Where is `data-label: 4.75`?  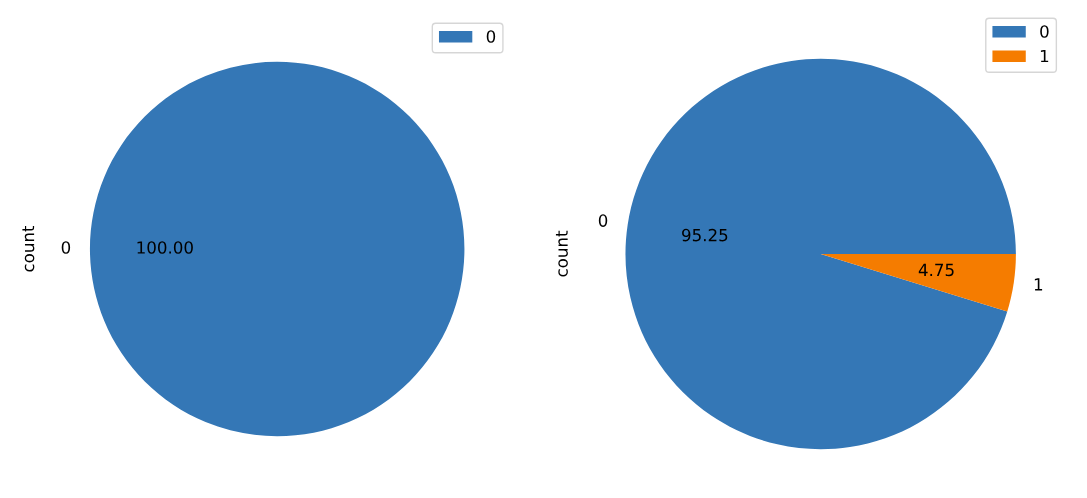 data-label: 4.75 is located at coordinates (936, 270).